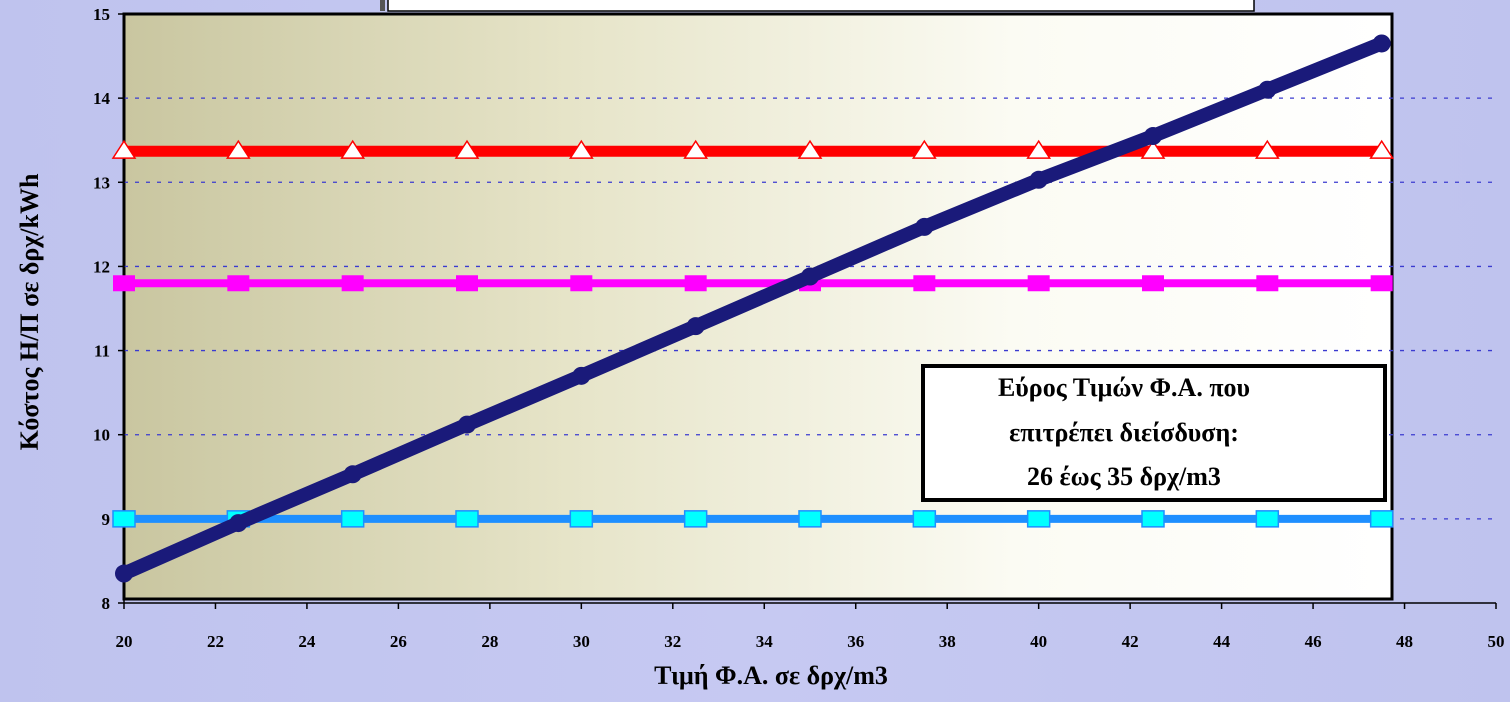 The image size is (1510, 702). Describe the element at coordinates (765, 641) in the screenshot. I see `x-tick-label: 34` at that location.